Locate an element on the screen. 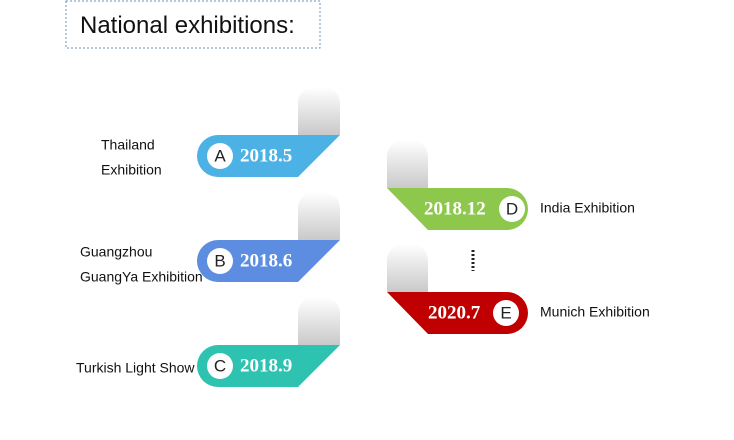 Image resolution: width=734 pixels, height=440 pixels. label: Exhibition is located at coordinates (131, 170).